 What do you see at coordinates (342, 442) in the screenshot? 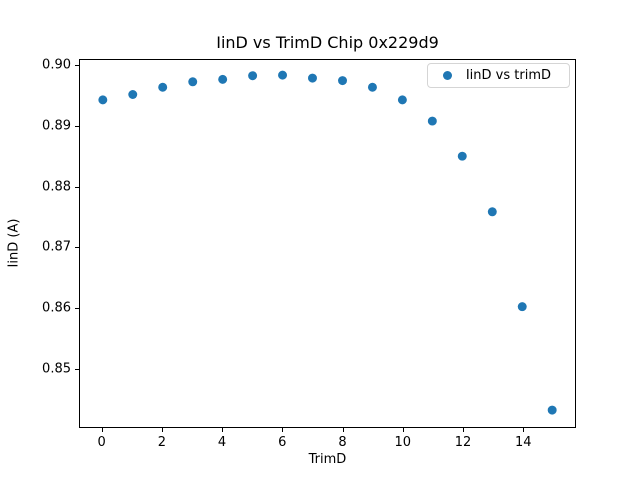
I see `x-tick-label: 8` at bounding box center [342, 442].